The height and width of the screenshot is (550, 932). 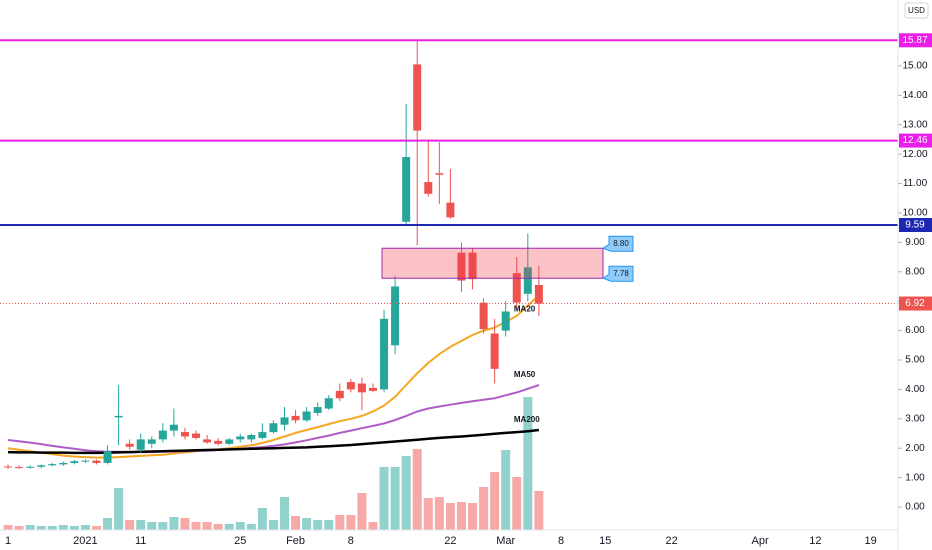 I want to click on y-tick-label: 1.00, so click(x=915, y=477).